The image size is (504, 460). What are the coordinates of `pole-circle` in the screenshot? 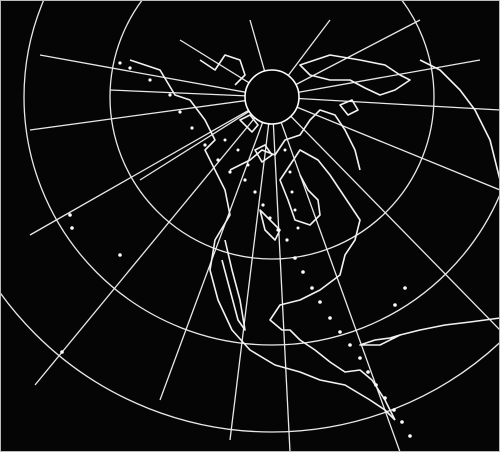 It's located at (272, 97).